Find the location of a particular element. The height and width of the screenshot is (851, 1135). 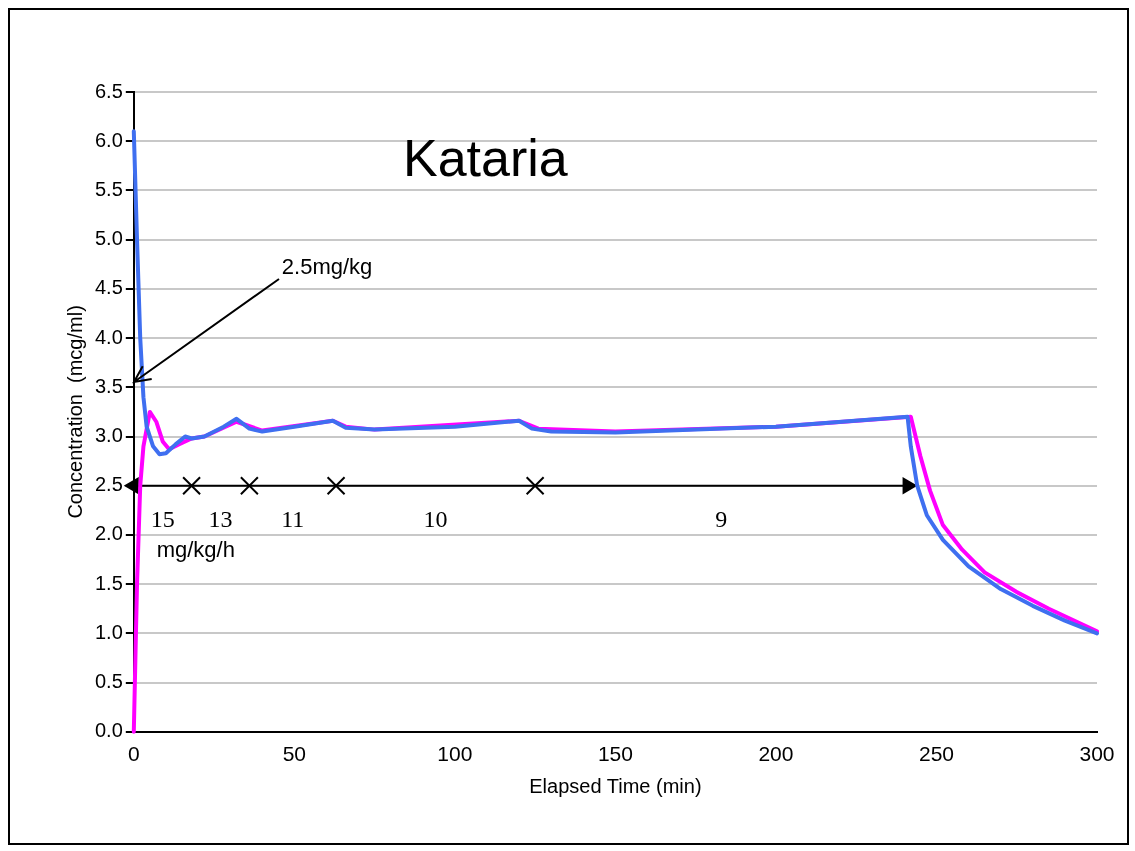

annotation: mg/kg/h is located at coordinates (195, 549).